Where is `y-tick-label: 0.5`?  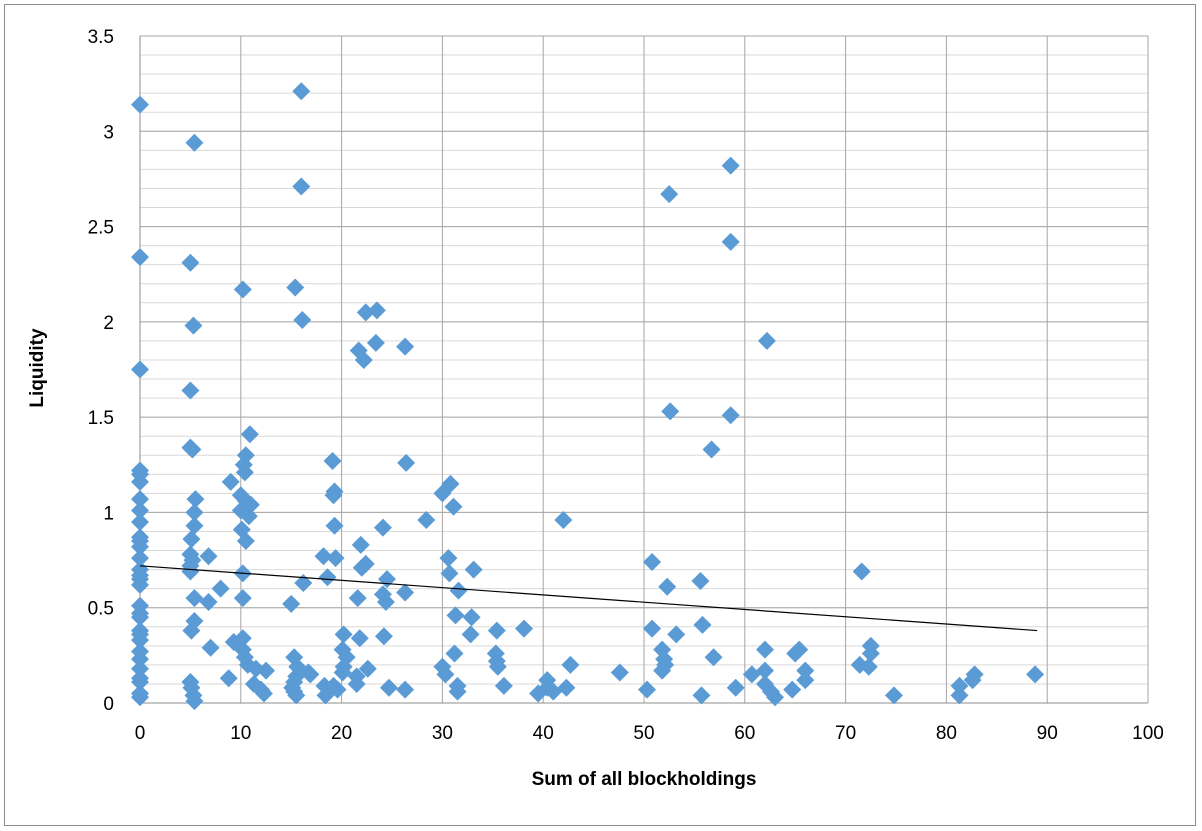 y-tick-label: 0.5 is located at coordinates (101, 609).